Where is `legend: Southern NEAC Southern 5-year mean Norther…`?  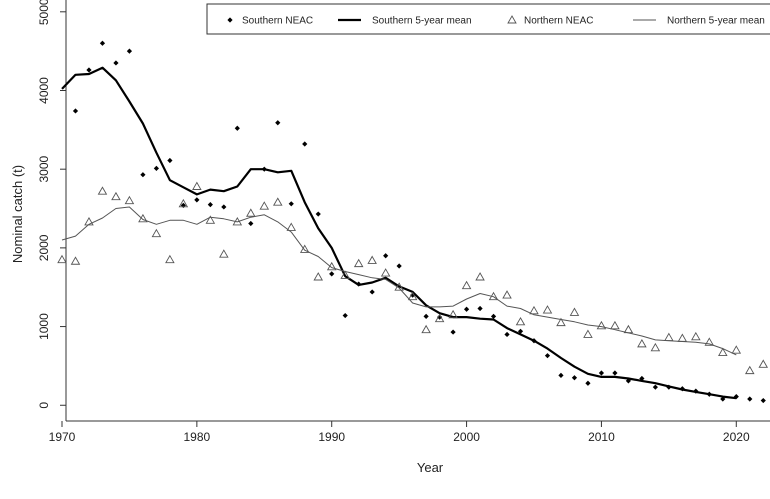 legend: Southern NEAC Southern 5-year mean Norther… is located at coordinates (488, 19).